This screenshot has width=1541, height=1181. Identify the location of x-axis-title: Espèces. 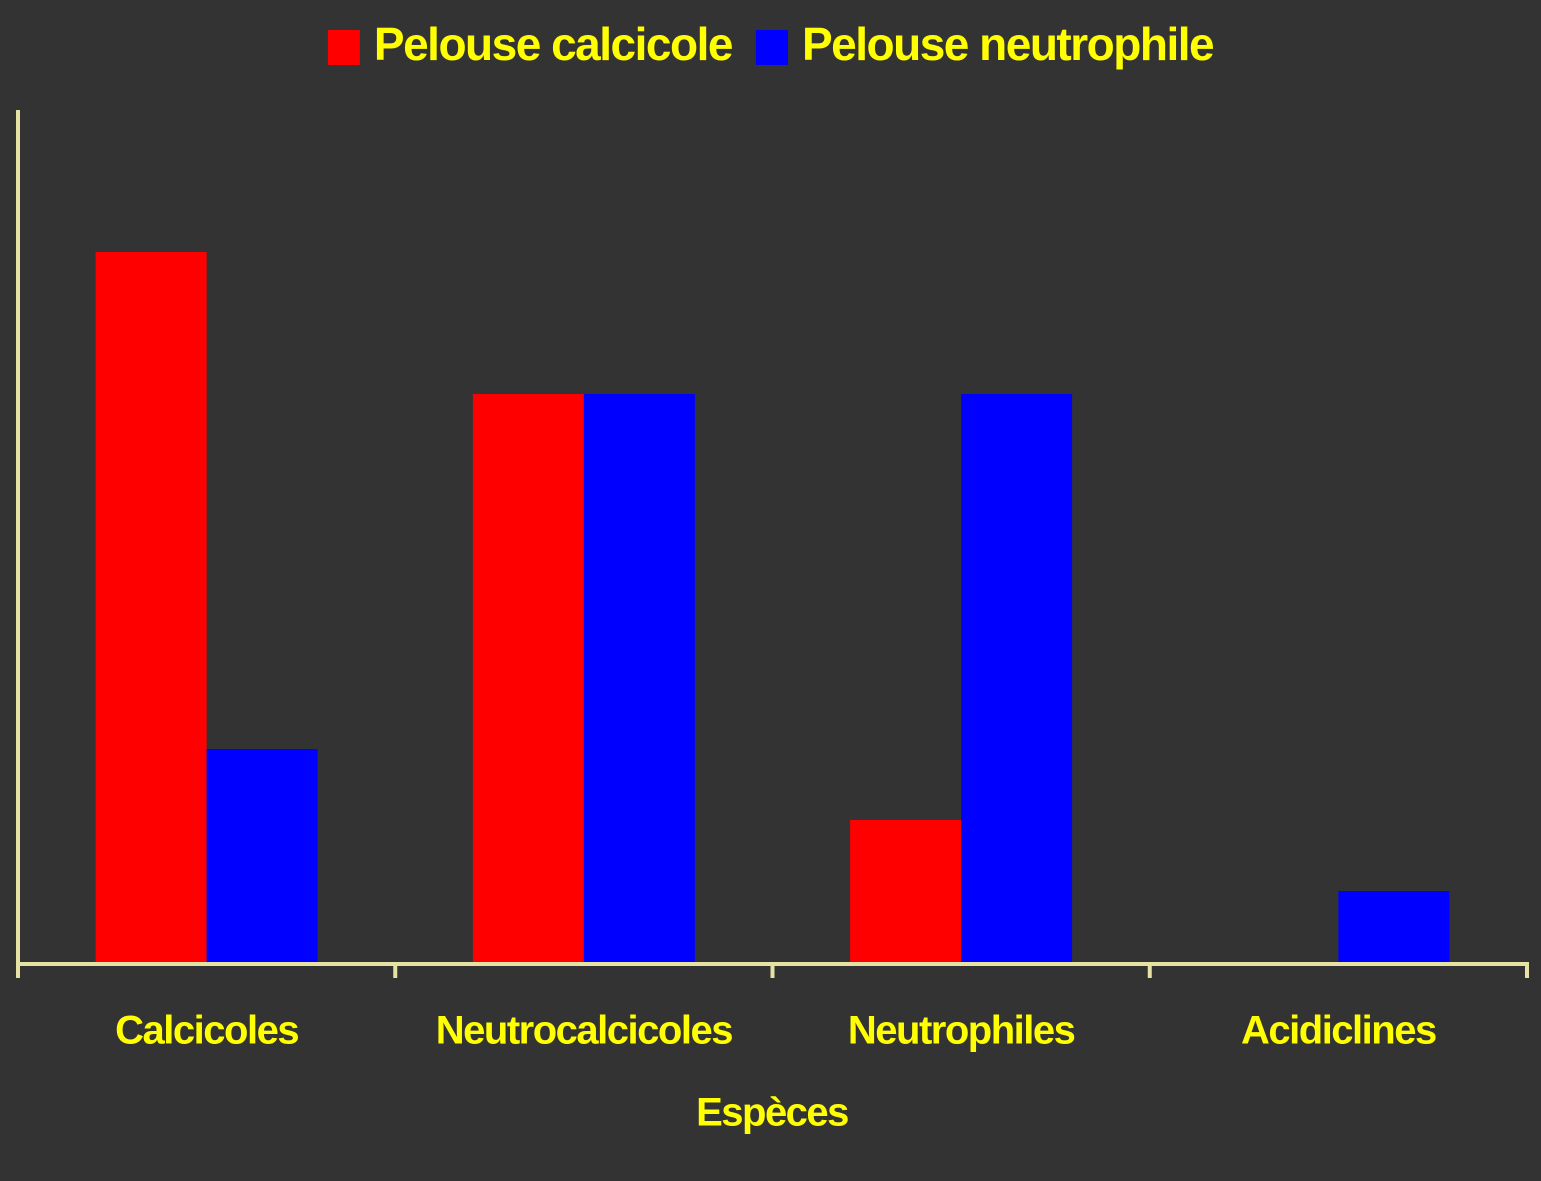
(772, 1113).